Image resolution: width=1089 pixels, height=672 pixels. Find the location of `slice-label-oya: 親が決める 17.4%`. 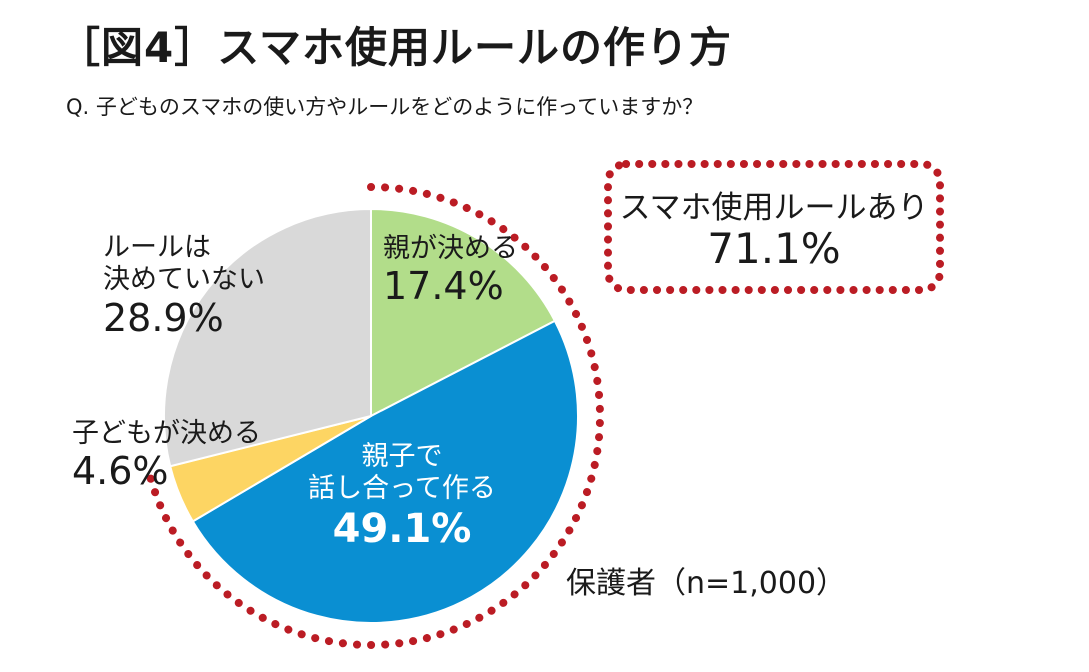

slice-label-oya: 親が決める 17.4% is located at coordinates (450, 271).